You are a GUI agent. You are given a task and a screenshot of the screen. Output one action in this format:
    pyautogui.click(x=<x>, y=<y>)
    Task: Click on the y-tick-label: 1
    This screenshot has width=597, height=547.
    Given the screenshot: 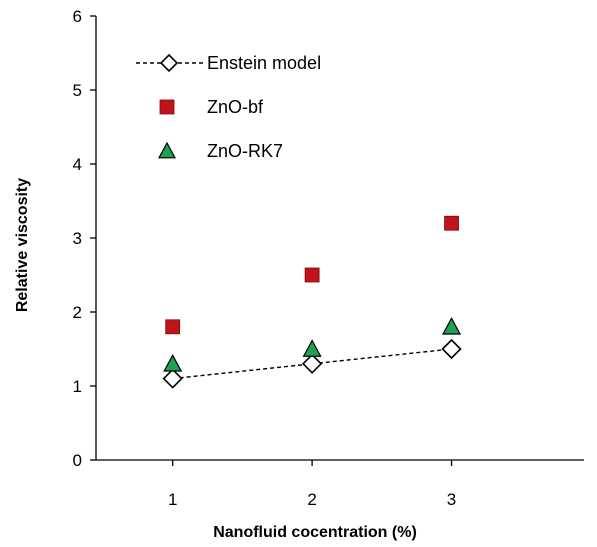 What is the action you would take?
    pyautogui.click(x=77, y=386)
    